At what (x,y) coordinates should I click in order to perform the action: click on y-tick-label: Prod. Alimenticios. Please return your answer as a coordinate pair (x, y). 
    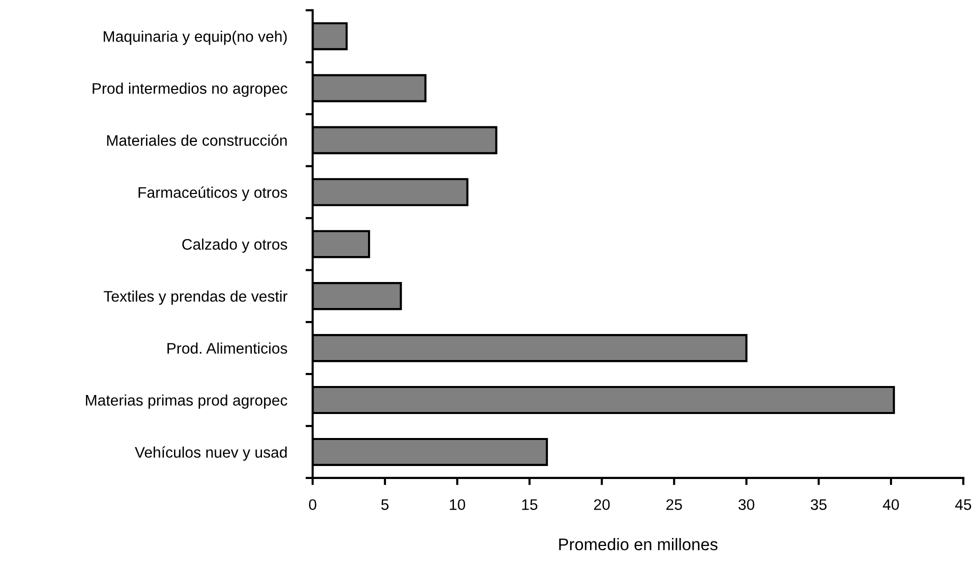
    Looking at the image, I should click on (227, 348).